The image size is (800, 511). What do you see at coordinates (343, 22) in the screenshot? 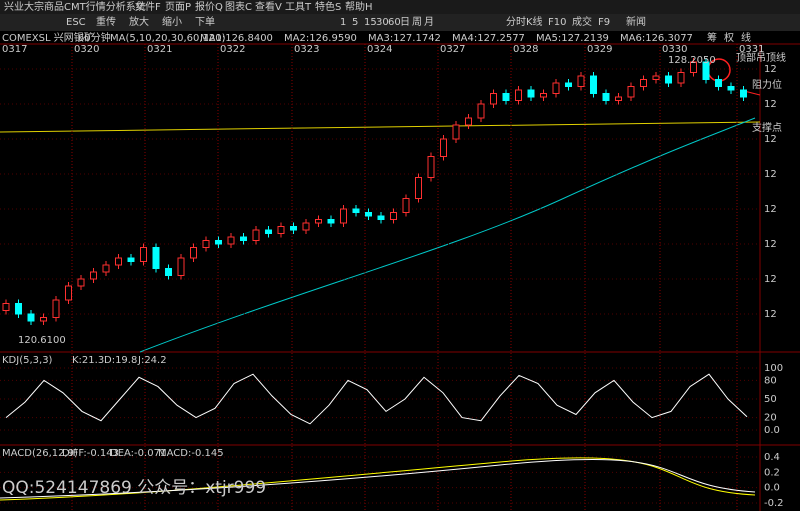
I see `period-button: 1` at bounding box center [343, 22].